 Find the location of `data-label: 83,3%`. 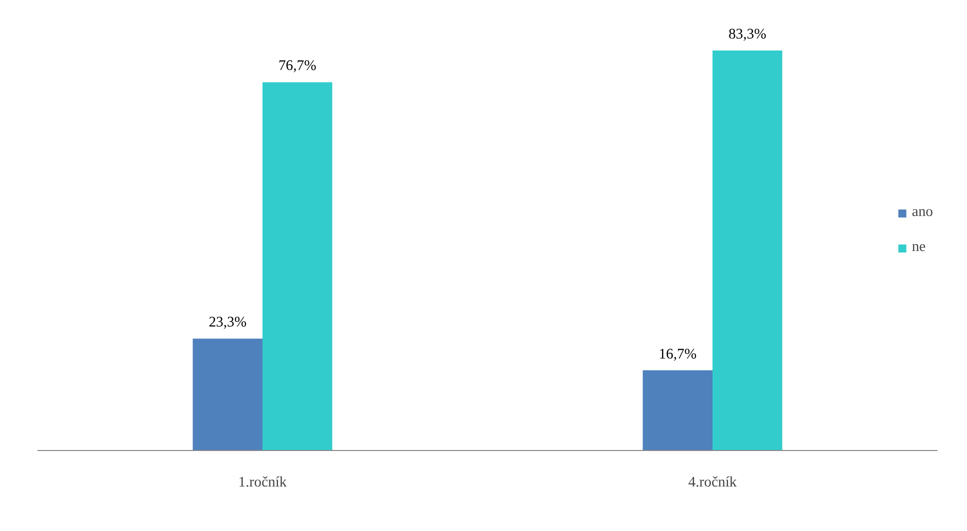

data-label: 83,3% is located at coordinates (747, 34).